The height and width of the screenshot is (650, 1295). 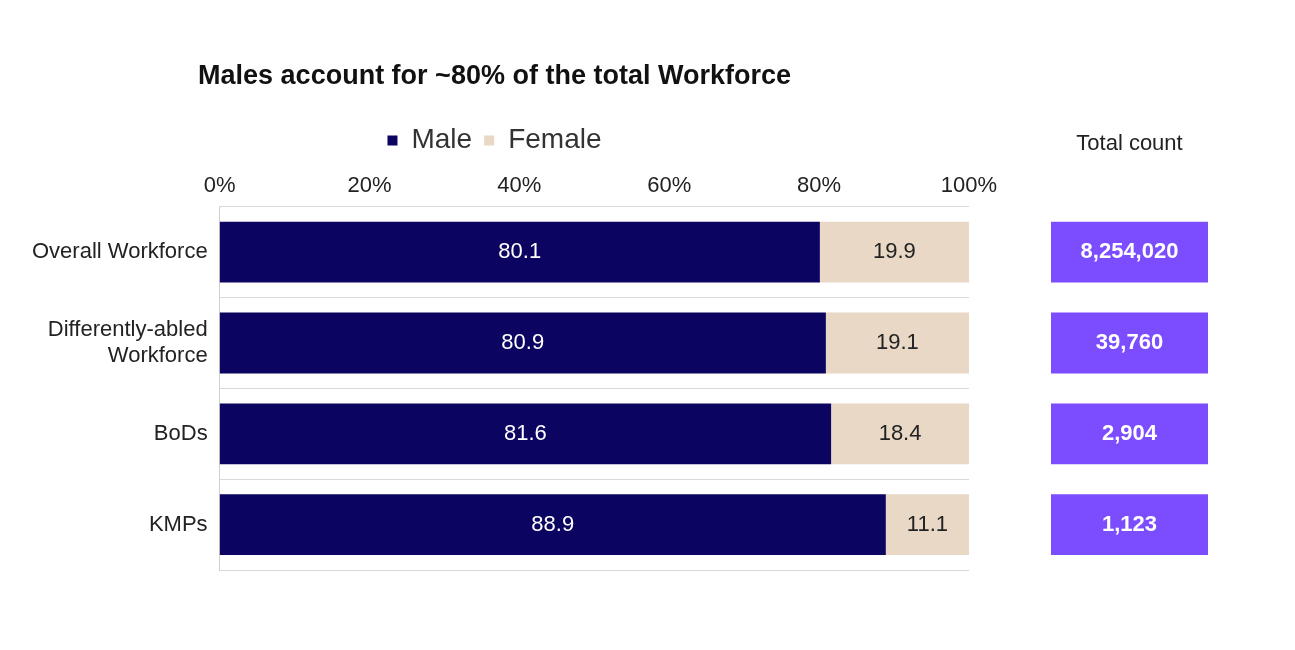 I want to click on chart-title: Males account for ~80% of the total Workforce, so click(x=494, y=74).